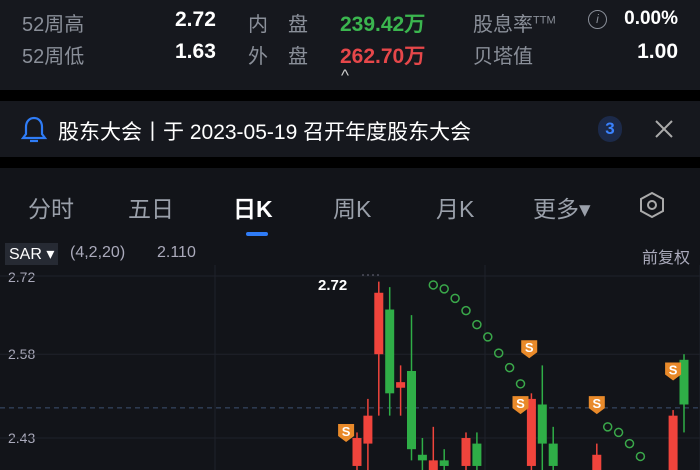 Image resolution: width=700 pixels, height=470 pixels. What do you see at coordinates (195, 51) in the screenshot?
I see `52w-low-value: 1.63` at bounding box center [195, 51].